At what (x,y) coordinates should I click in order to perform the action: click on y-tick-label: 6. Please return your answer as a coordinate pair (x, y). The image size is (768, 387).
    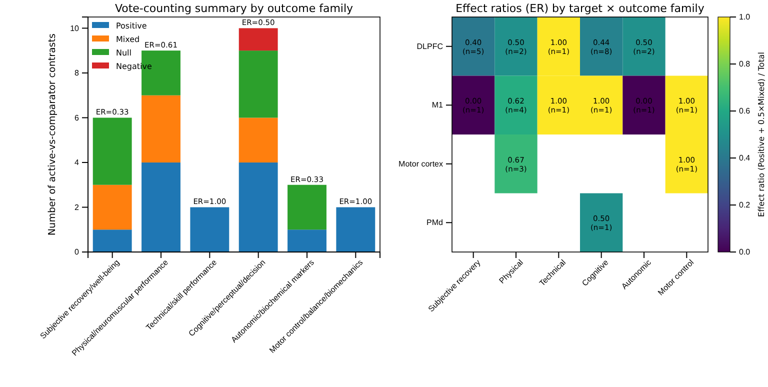
    Looking at the image, I should click on (77, 117).